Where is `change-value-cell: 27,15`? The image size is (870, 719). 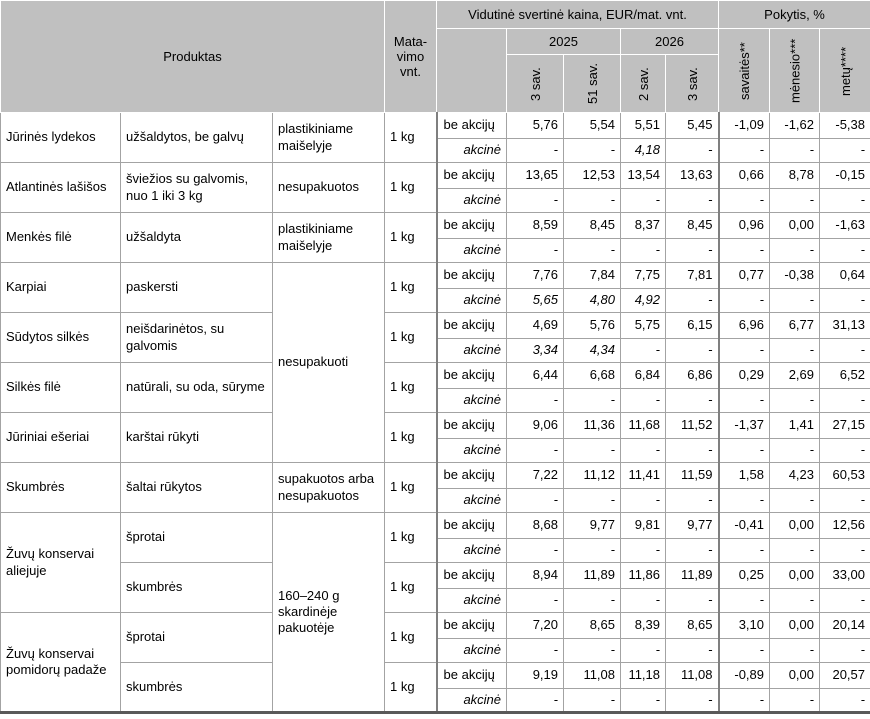
change-value-cell: 27,15 is located at coordinates (844, 425).